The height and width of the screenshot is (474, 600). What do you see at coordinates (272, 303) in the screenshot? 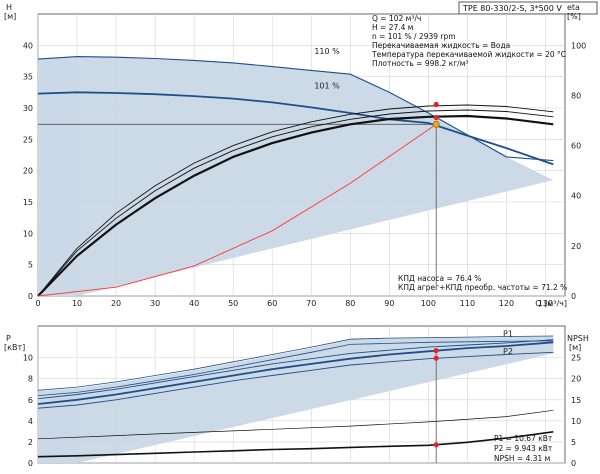
I see `top-x-tick-label: 60` at bounding box center [272, 303].